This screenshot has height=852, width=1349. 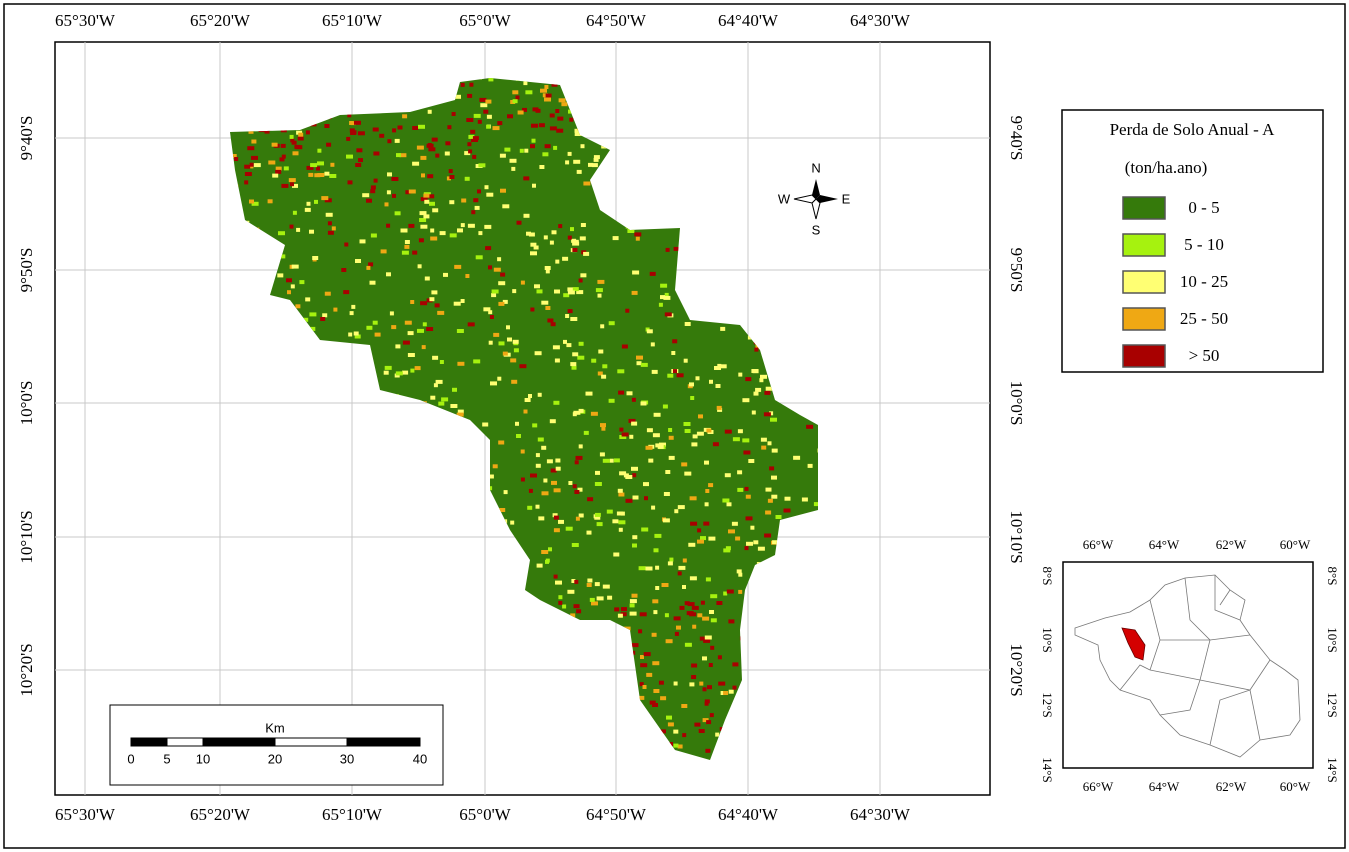 I want to click on right-lat-label: 9°50'S, so click(x=1016, y=270).